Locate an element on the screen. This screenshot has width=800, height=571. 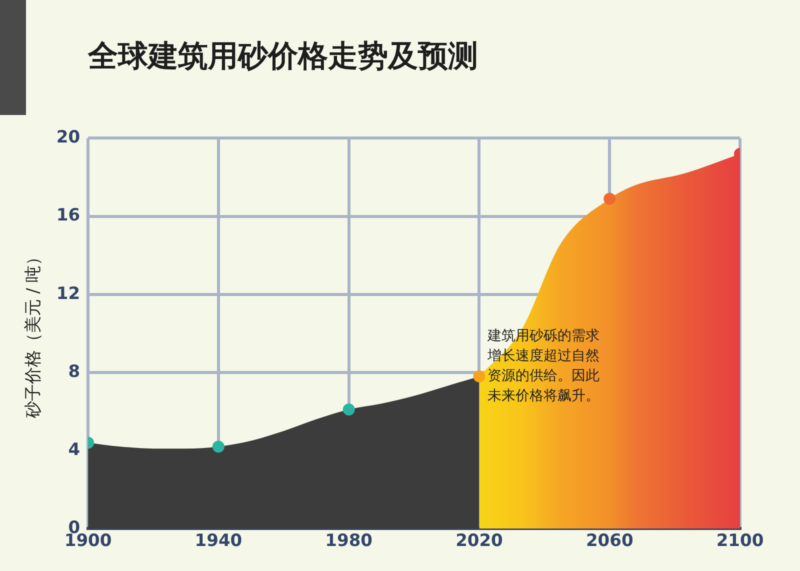
x-tick-label: 1940 is located at coordinates (218, 541).